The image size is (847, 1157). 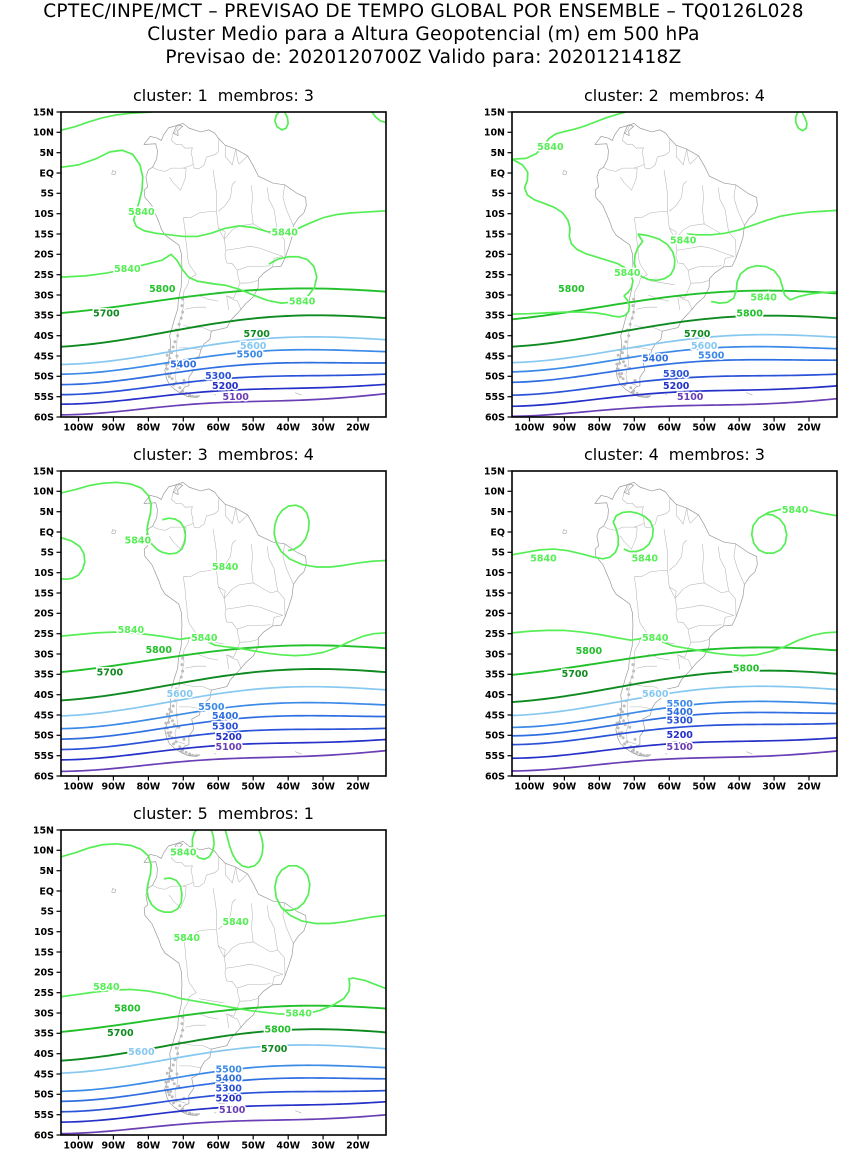 I want to click on x-axis-tick-label: 90W, so click(x=114, y=428).